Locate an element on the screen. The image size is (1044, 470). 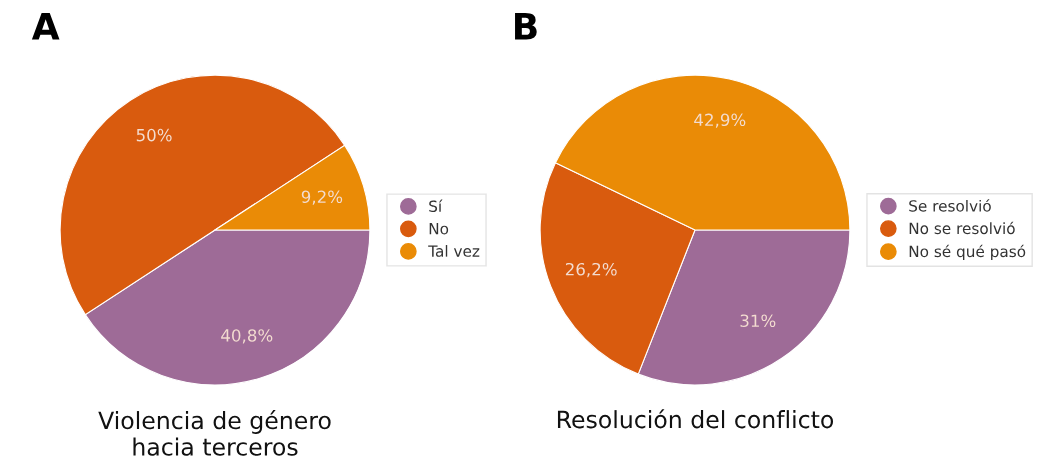
legend-label: Tal vez is located at coordinates (454, 251).